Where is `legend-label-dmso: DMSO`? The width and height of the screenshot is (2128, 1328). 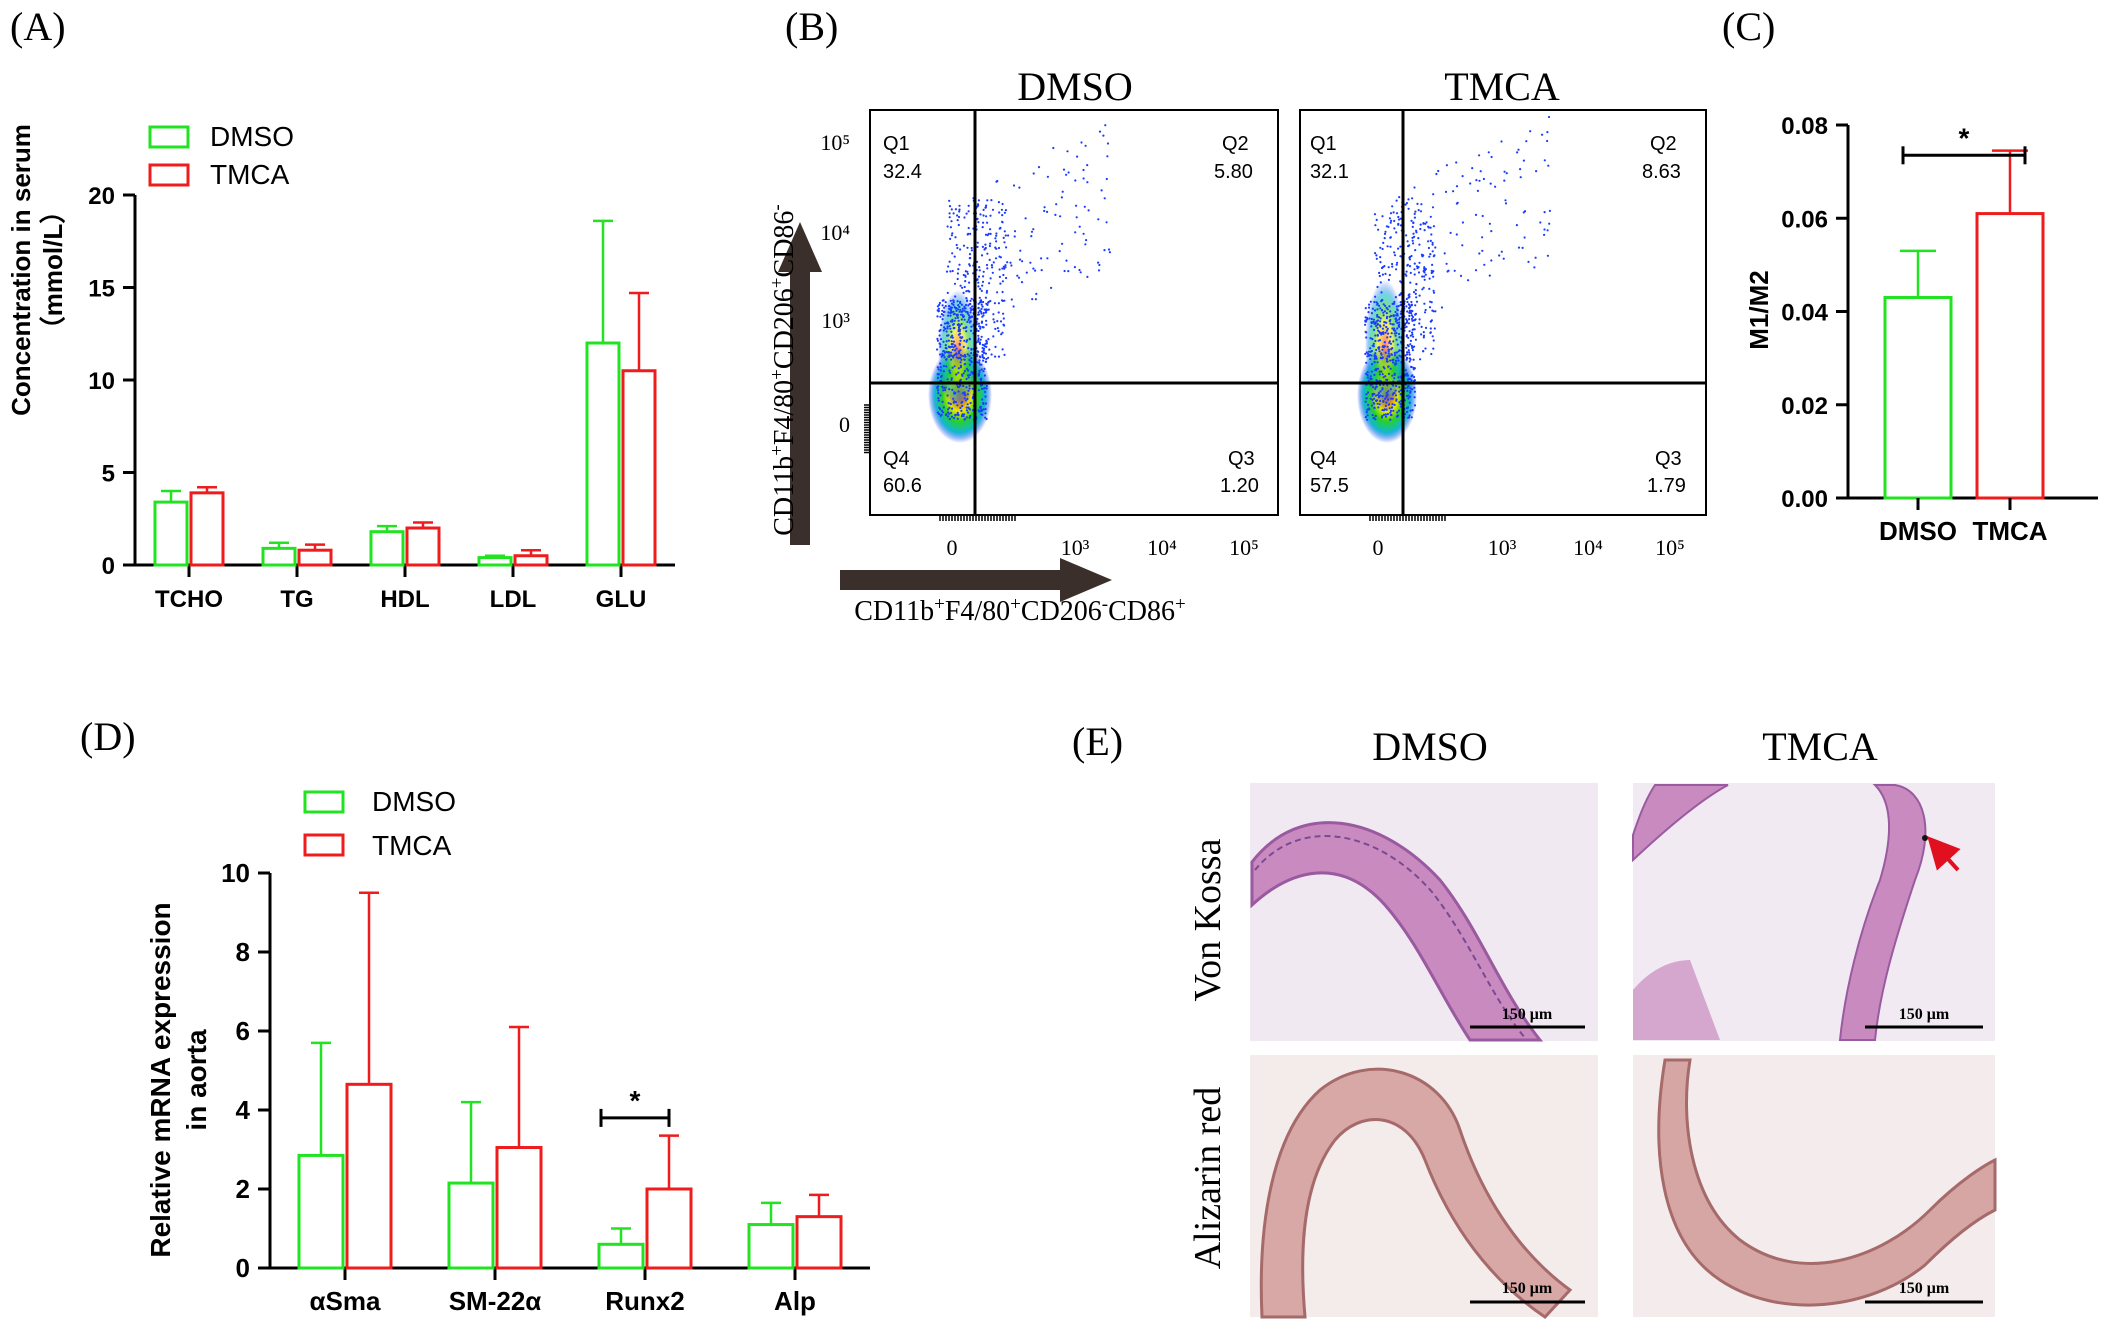
legend-label-dmso: DMSO is located at coordinates (252, 136).